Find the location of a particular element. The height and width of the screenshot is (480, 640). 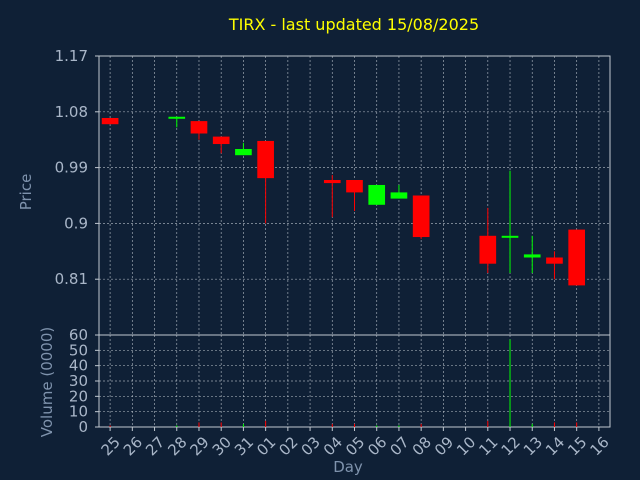

volume-tick-label: 60 is located at coordinates (78, 335).